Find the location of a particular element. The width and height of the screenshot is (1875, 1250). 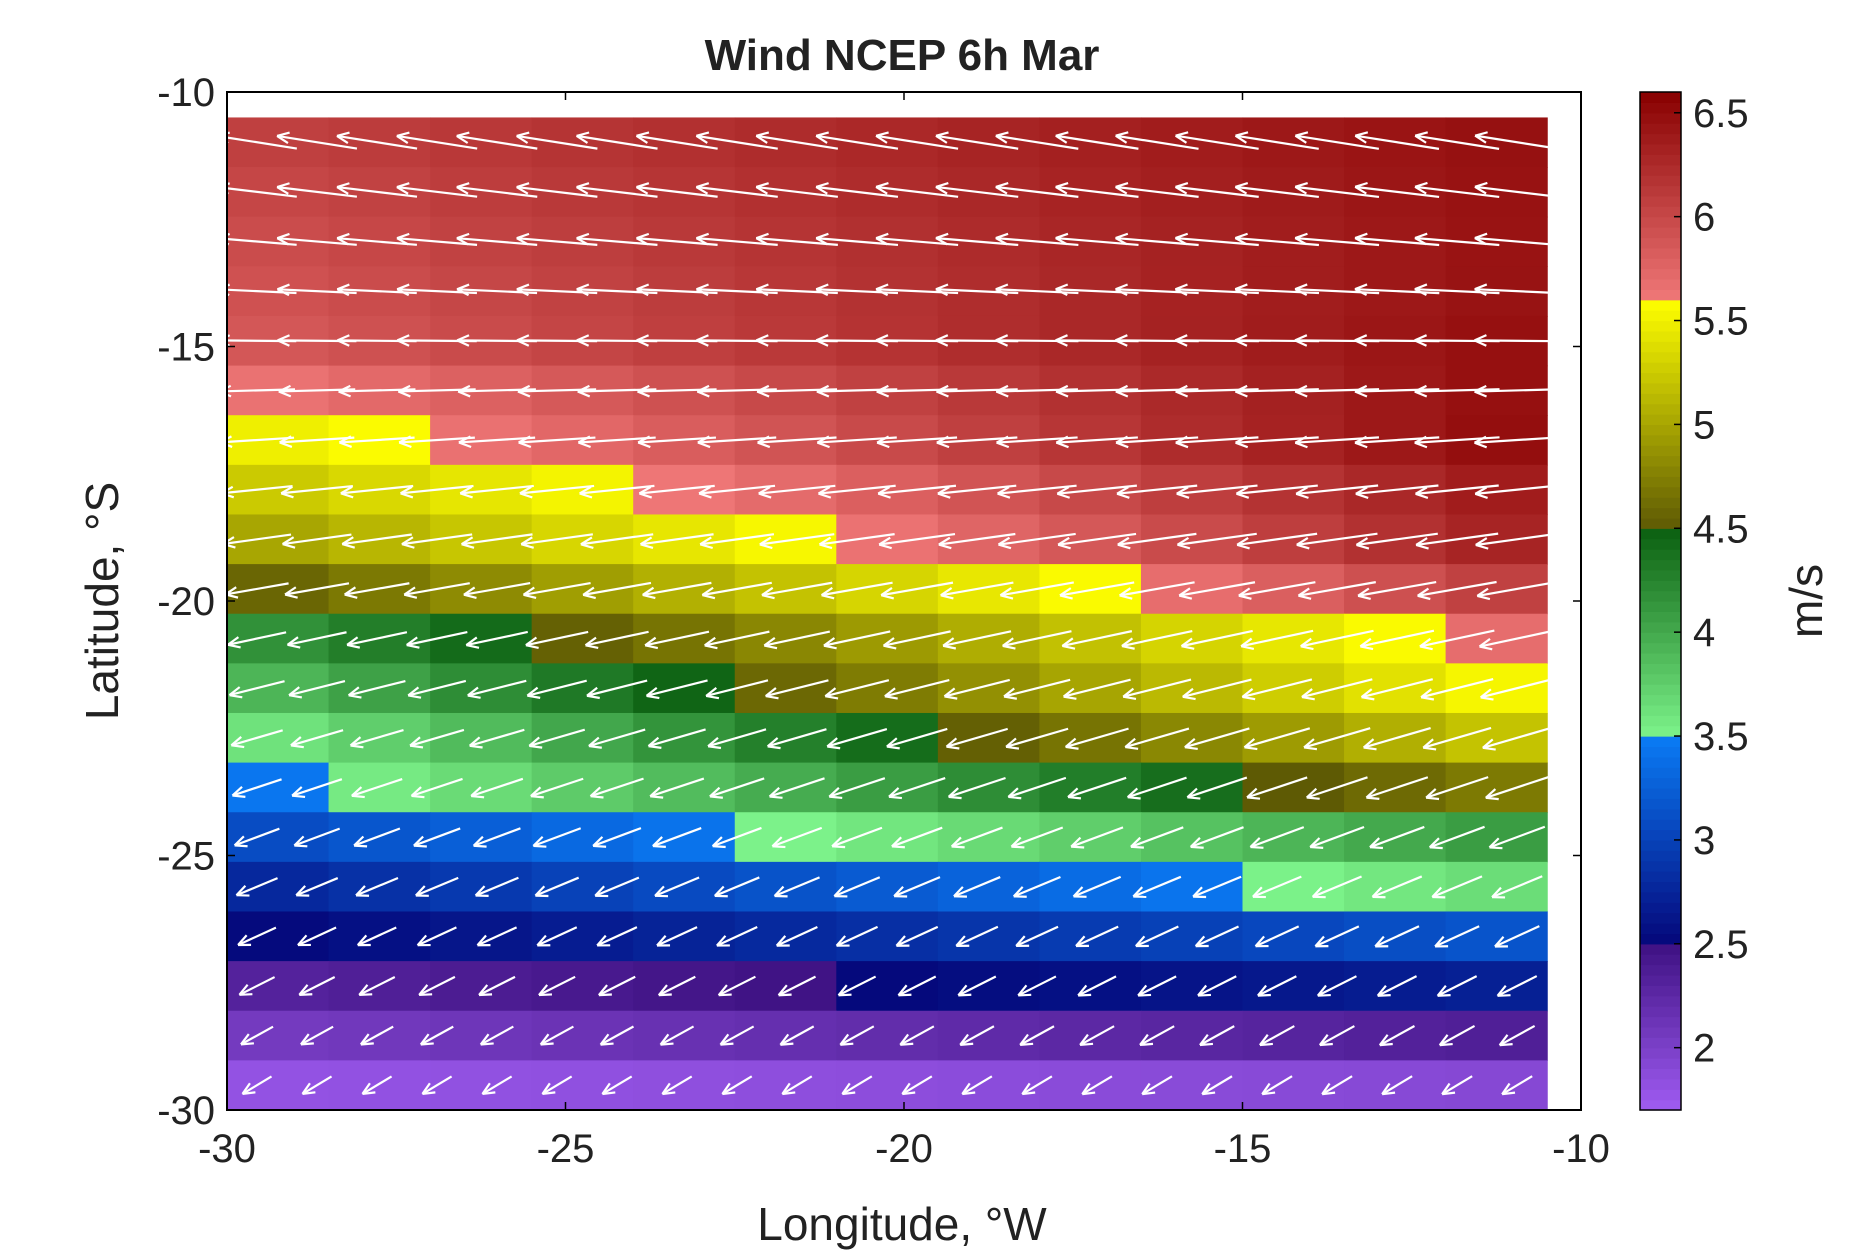

x-tick-label: -15 is located at coordinates (1243, 1149).